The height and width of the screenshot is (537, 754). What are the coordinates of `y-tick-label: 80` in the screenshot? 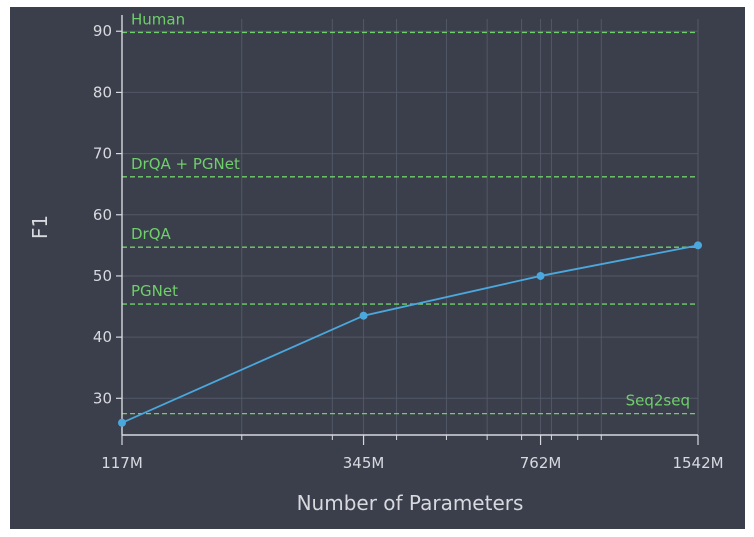 It's located at (102, 92).